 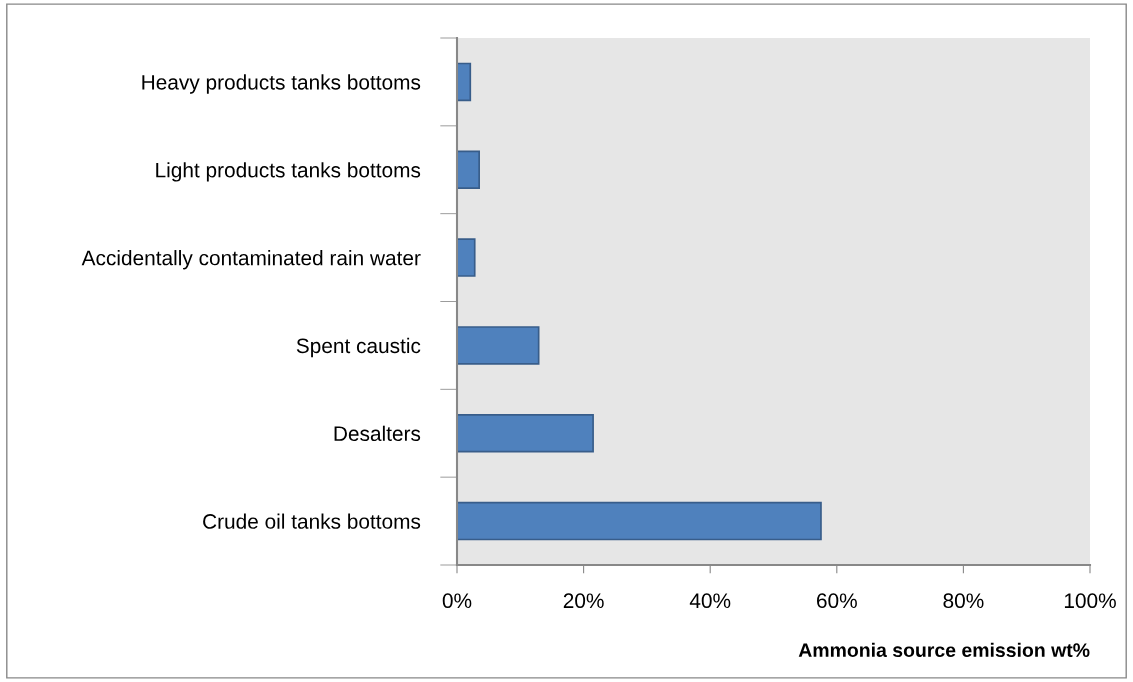 What do you see at coordinates (457, 601) in the screenshot?
I see `x-tick-label: 0%` at bounding box center [457, 601].